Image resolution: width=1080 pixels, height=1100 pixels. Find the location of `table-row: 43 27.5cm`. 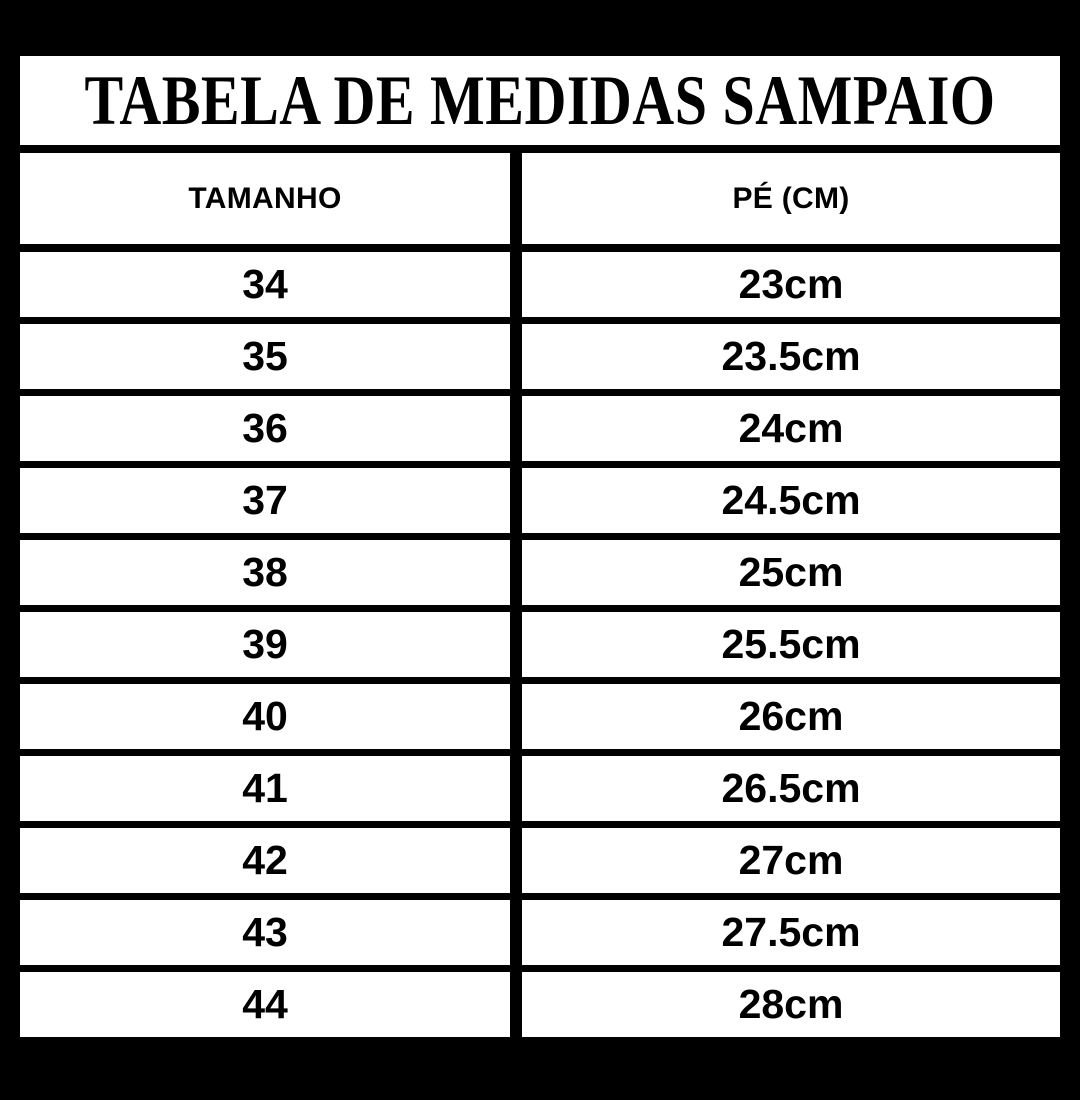

table-row: 43 27.5cm is located at coordinates (540, 932).